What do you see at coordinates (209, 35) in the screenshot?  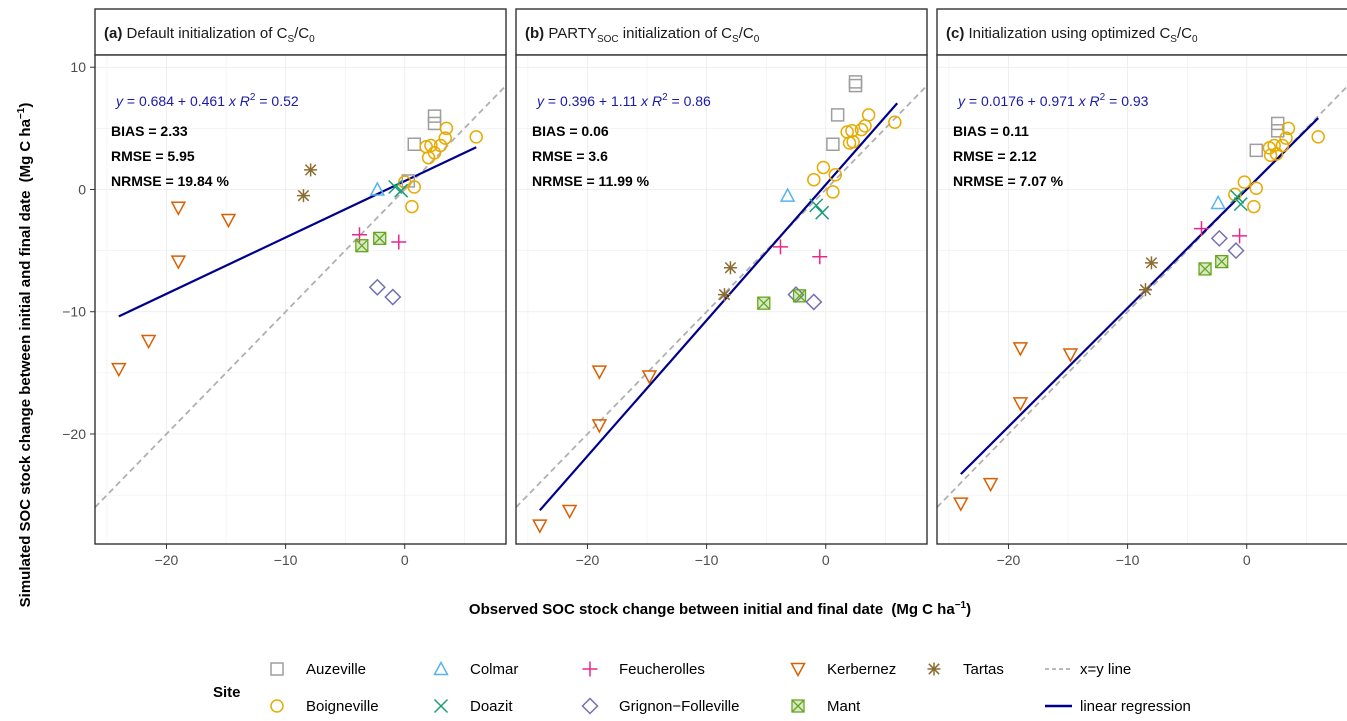 I see `panel-title: (a) Default initialization of CS/C0` at bounding box center [209, 35].